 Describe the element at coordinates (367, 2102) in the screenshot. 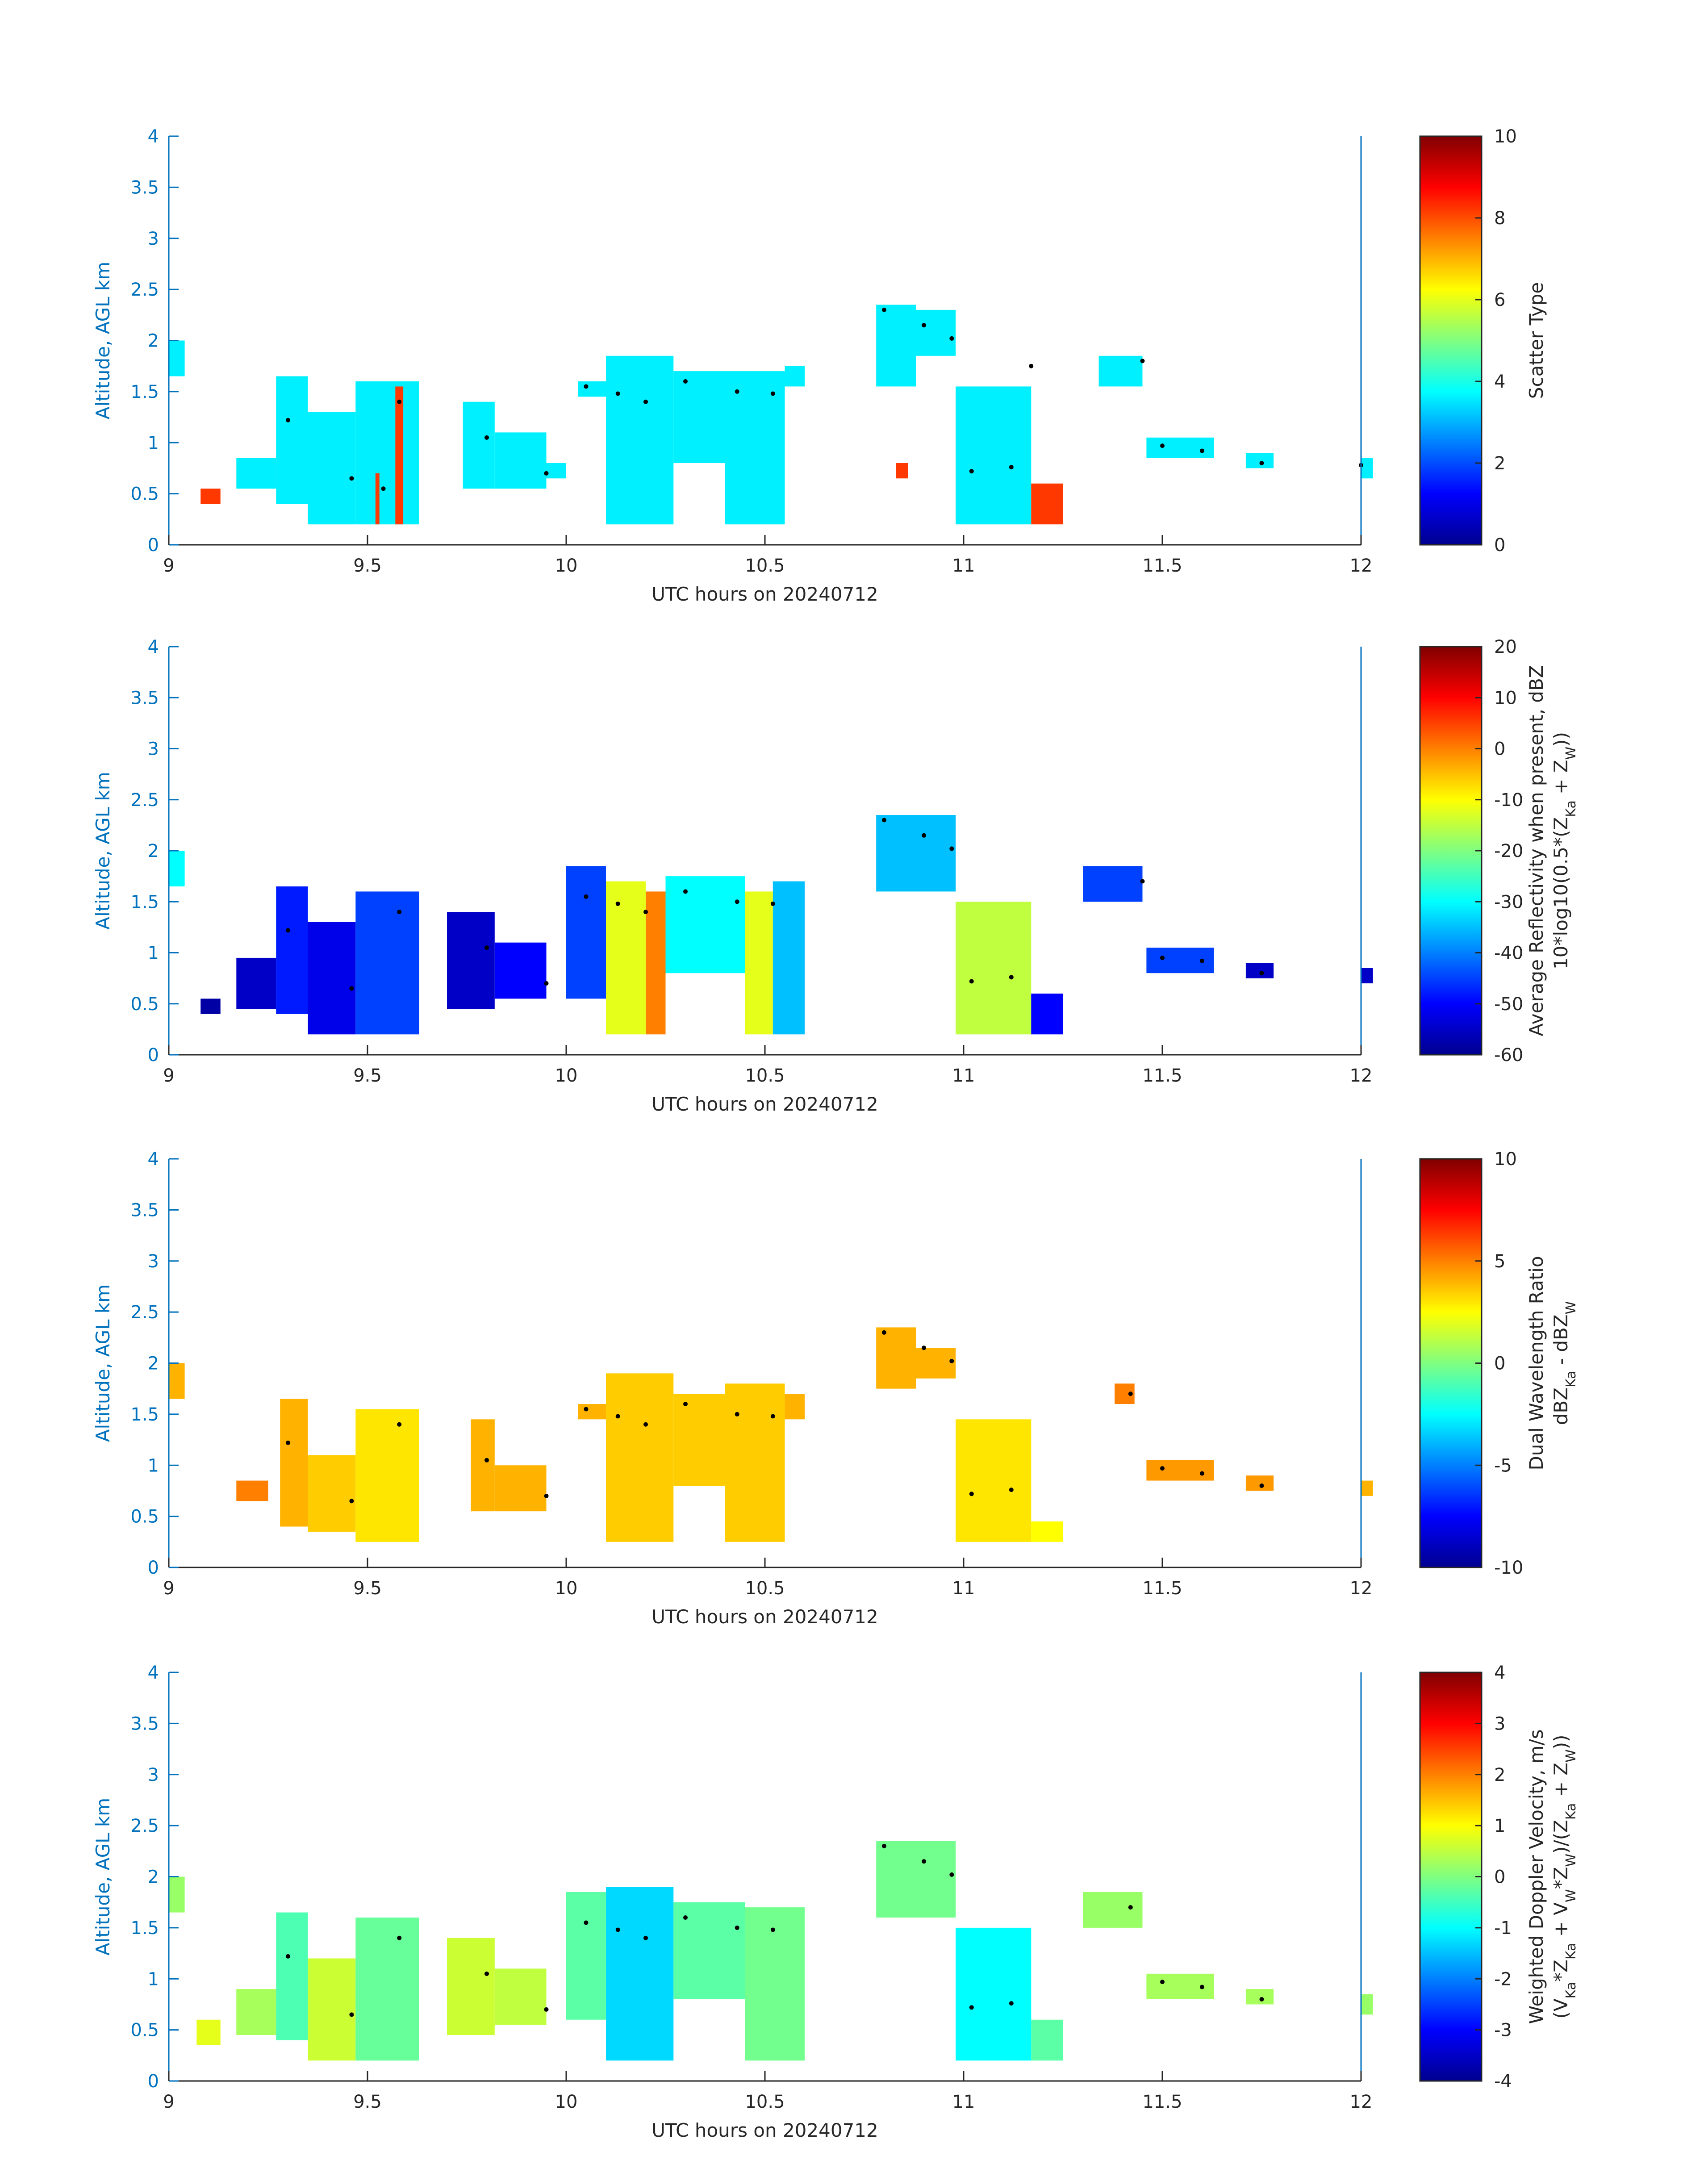

I see `x-tick-label: 9.5` at that location.